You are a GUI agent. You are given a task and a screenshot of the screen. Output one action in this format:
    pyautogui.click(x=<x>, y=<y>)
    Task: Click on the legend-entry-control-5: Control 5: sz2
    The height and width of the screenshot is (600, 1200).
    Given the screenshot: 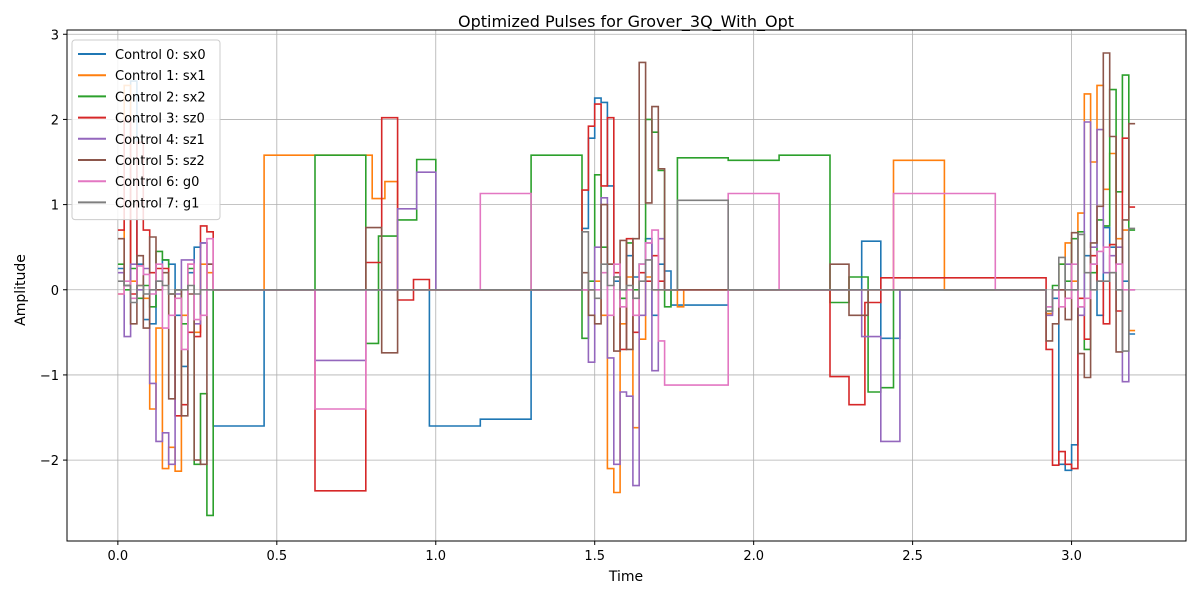 What is the action you would take?
    pyautogui.click(x=160, y=161)
    